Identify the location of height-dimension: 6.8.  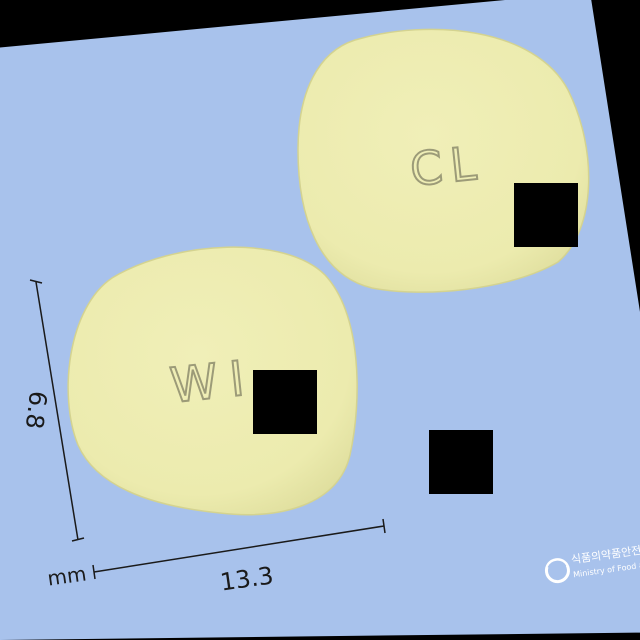
(52, 410).